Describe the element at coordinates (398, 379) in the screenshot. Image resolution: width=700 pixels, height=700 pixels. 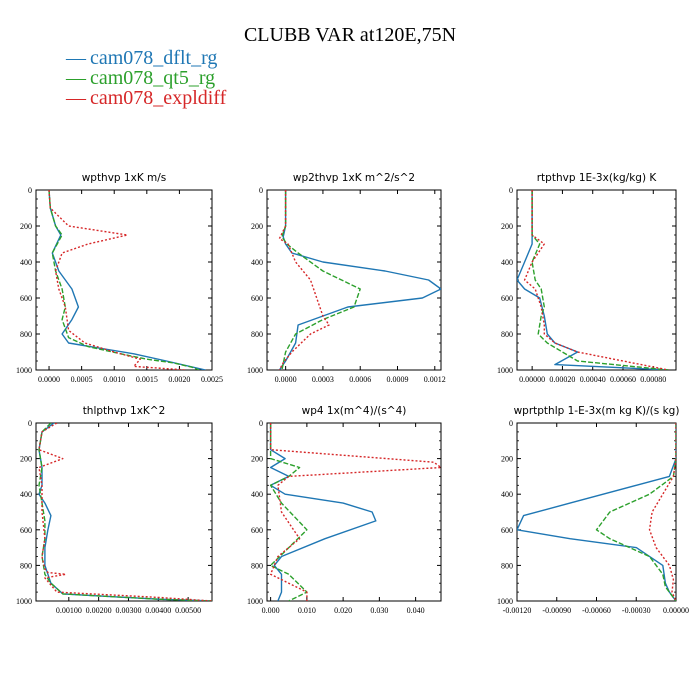
I see `x-tick-label: 0.0009` at that location.